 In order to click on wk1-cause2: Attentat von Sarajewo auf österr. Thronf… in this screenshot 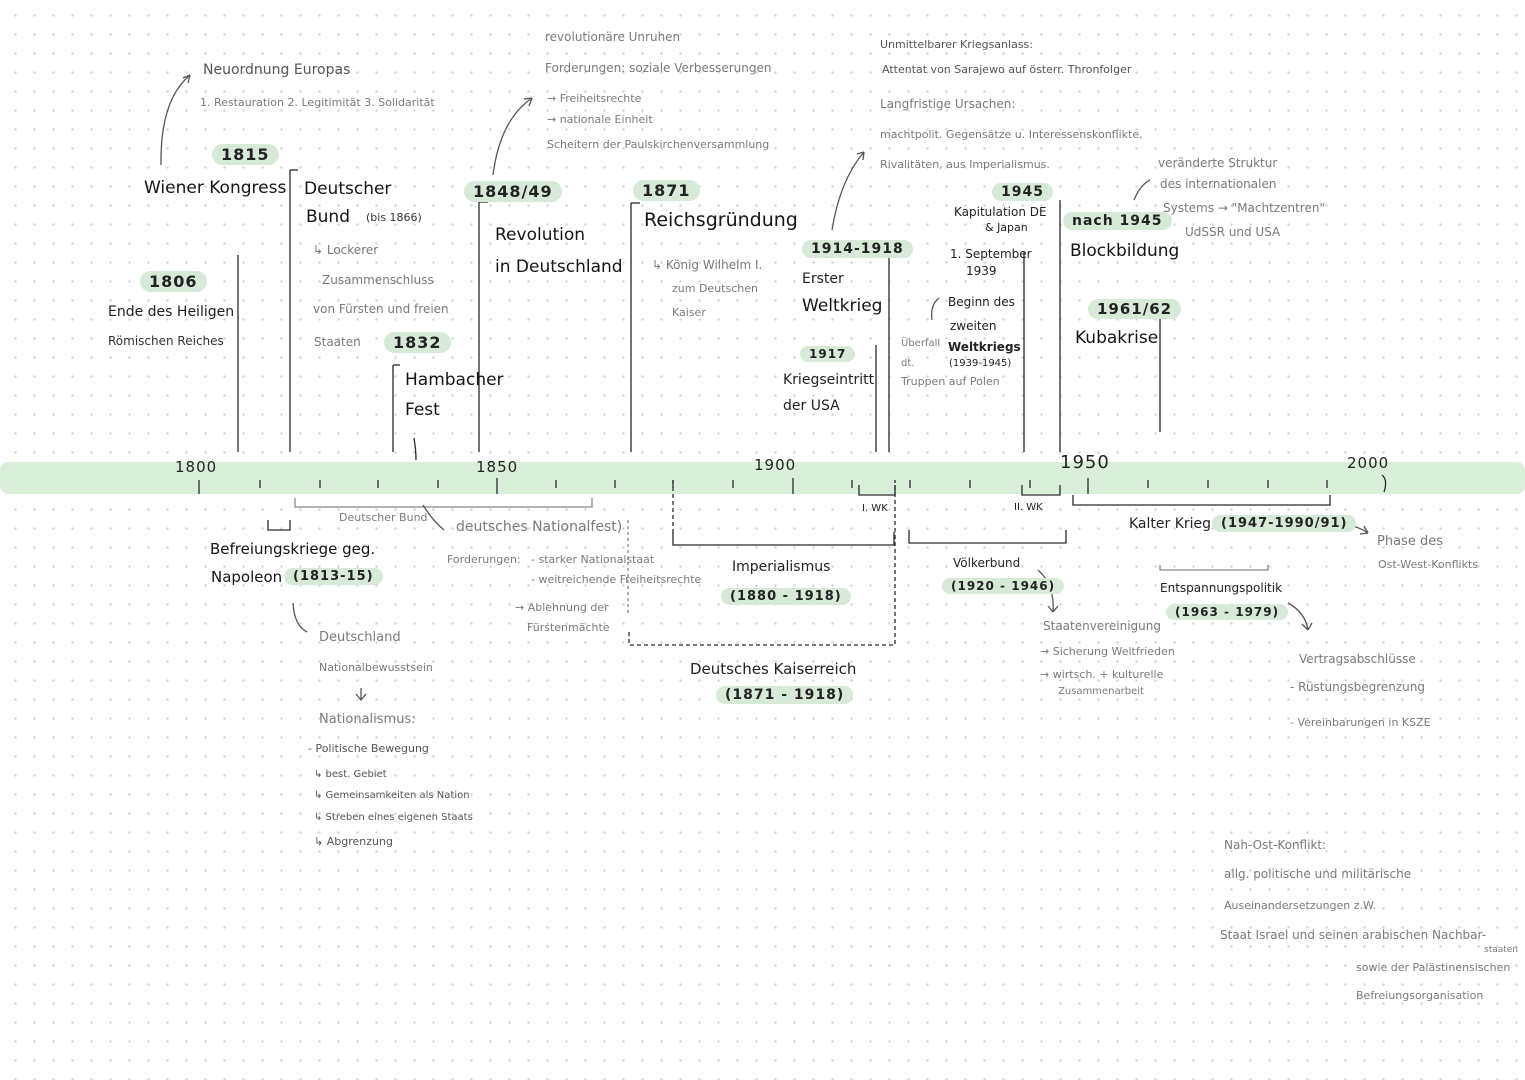, I will do `click(1007, 69)`.